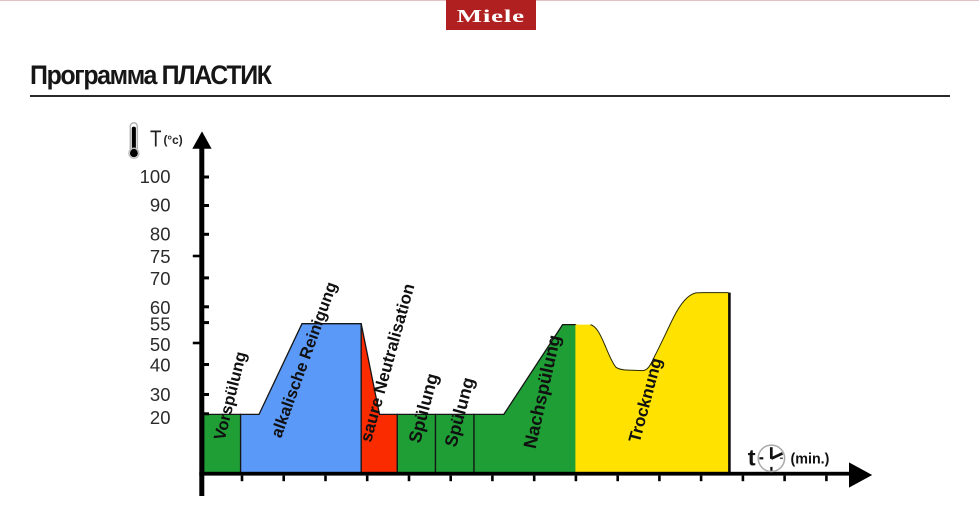 Image resolution: width=979 pixels, height=525 pixels. What do you see at coordinates (160, 204) in the screenshot?
I see `svg-text: 90` at bounding box center [160, 204].